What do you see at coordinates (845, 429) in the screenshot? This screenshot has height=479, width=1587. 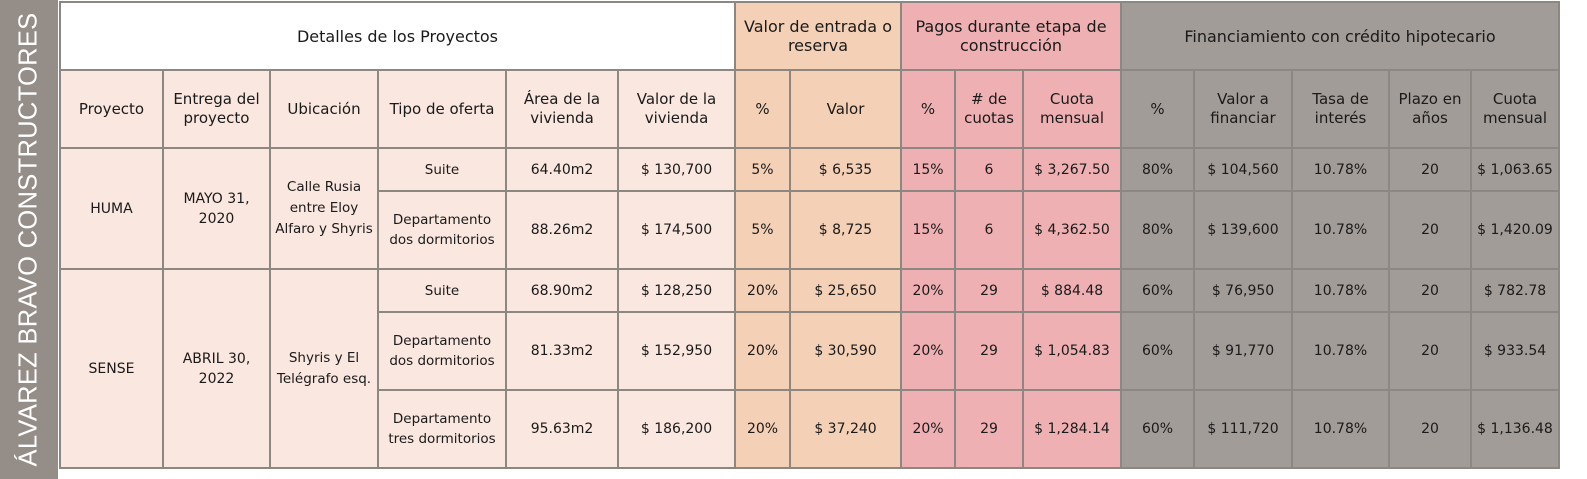 I see `entry-value: $ 37,240` at bounding box center [845, 429].